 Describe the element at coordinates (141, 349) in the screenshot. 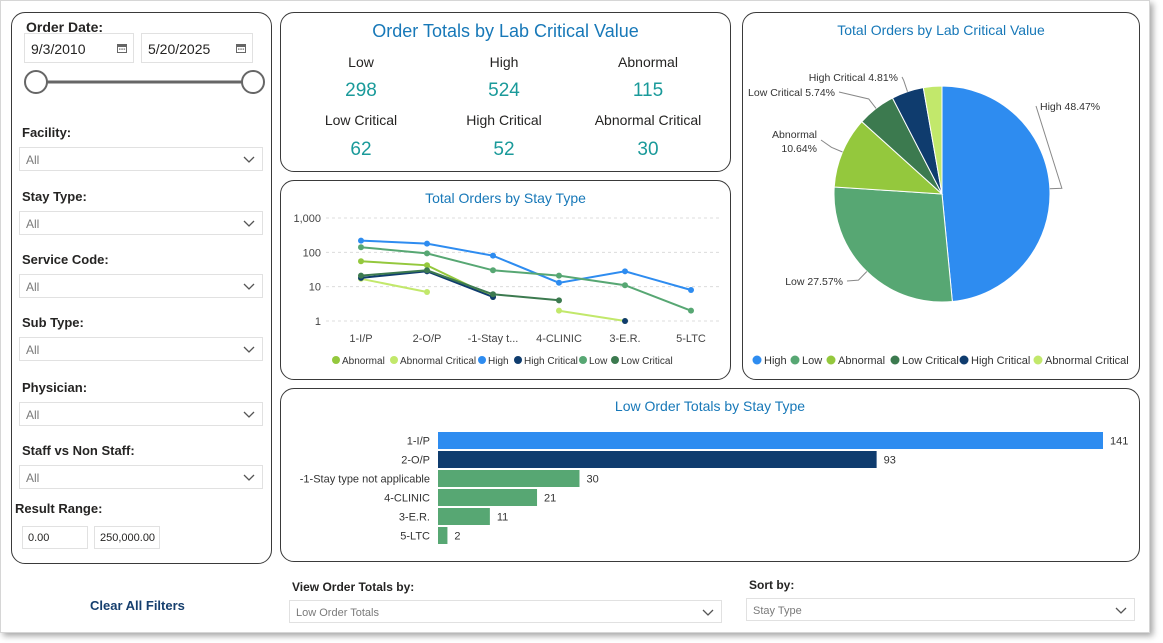

I see `sub-type-dropdown: All` at that location.